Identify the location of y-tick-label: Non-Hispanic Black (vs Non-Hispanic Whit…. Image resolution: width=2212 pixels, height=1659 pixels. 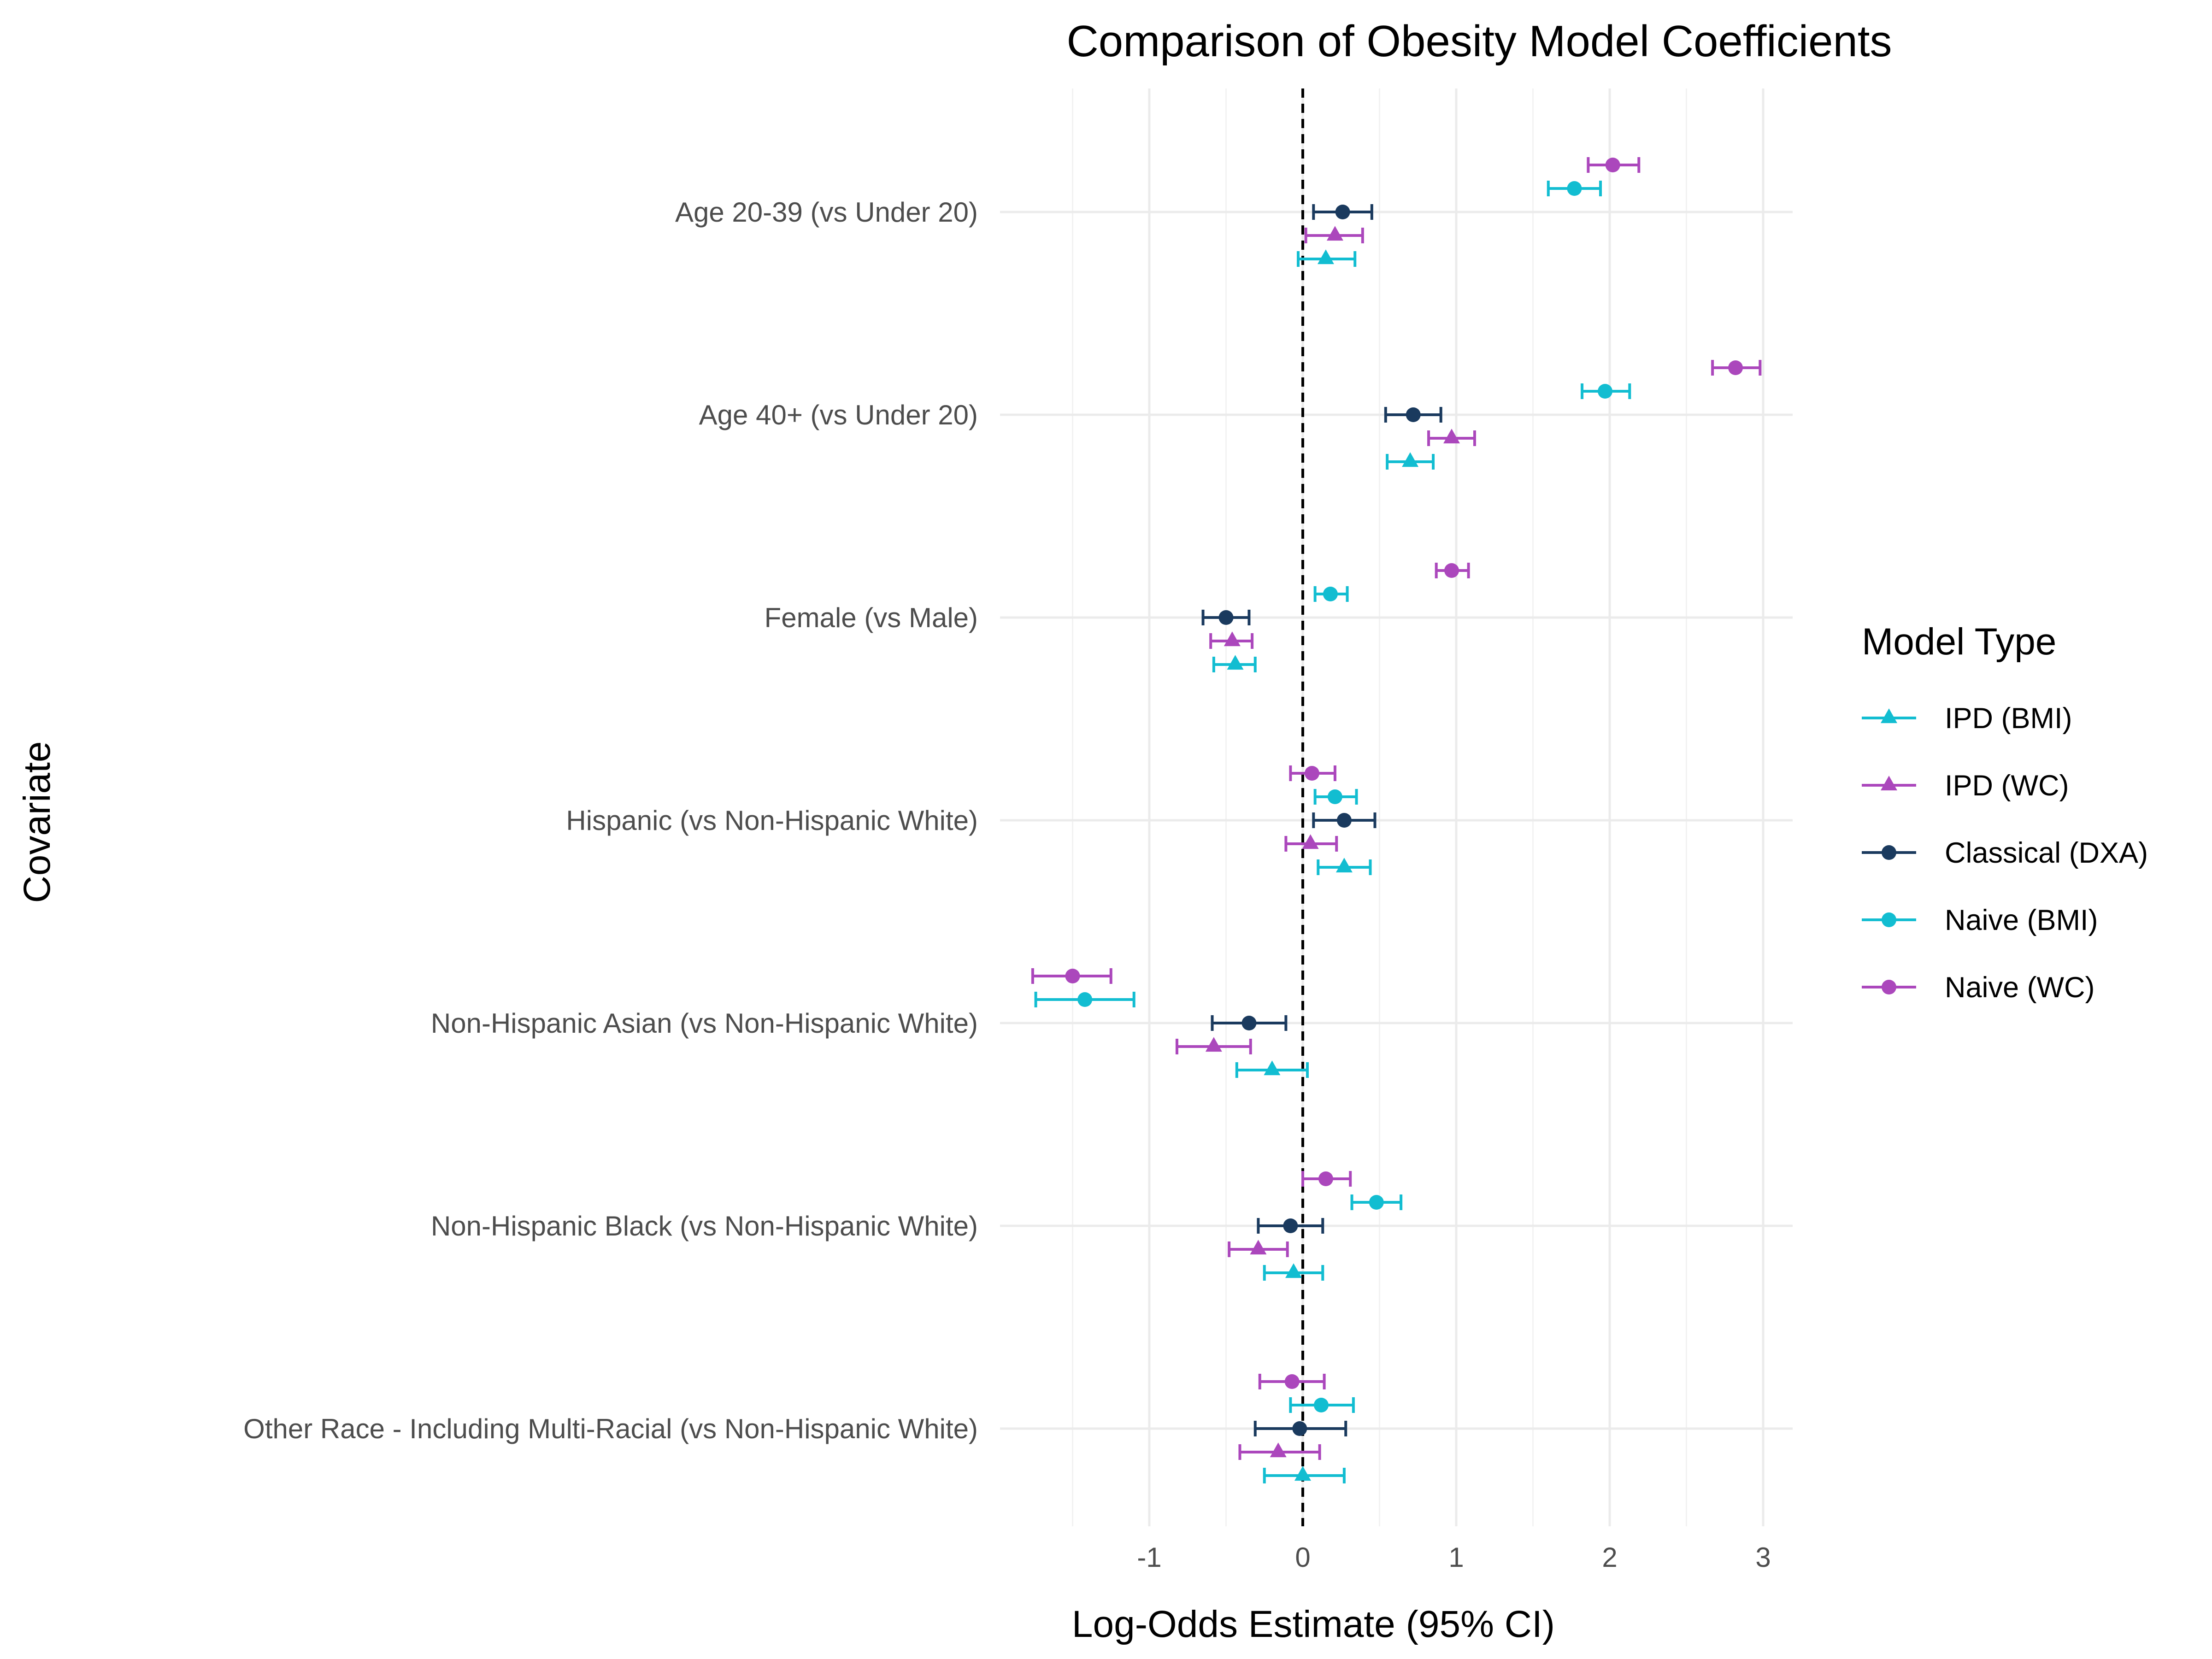
(704, 1226).